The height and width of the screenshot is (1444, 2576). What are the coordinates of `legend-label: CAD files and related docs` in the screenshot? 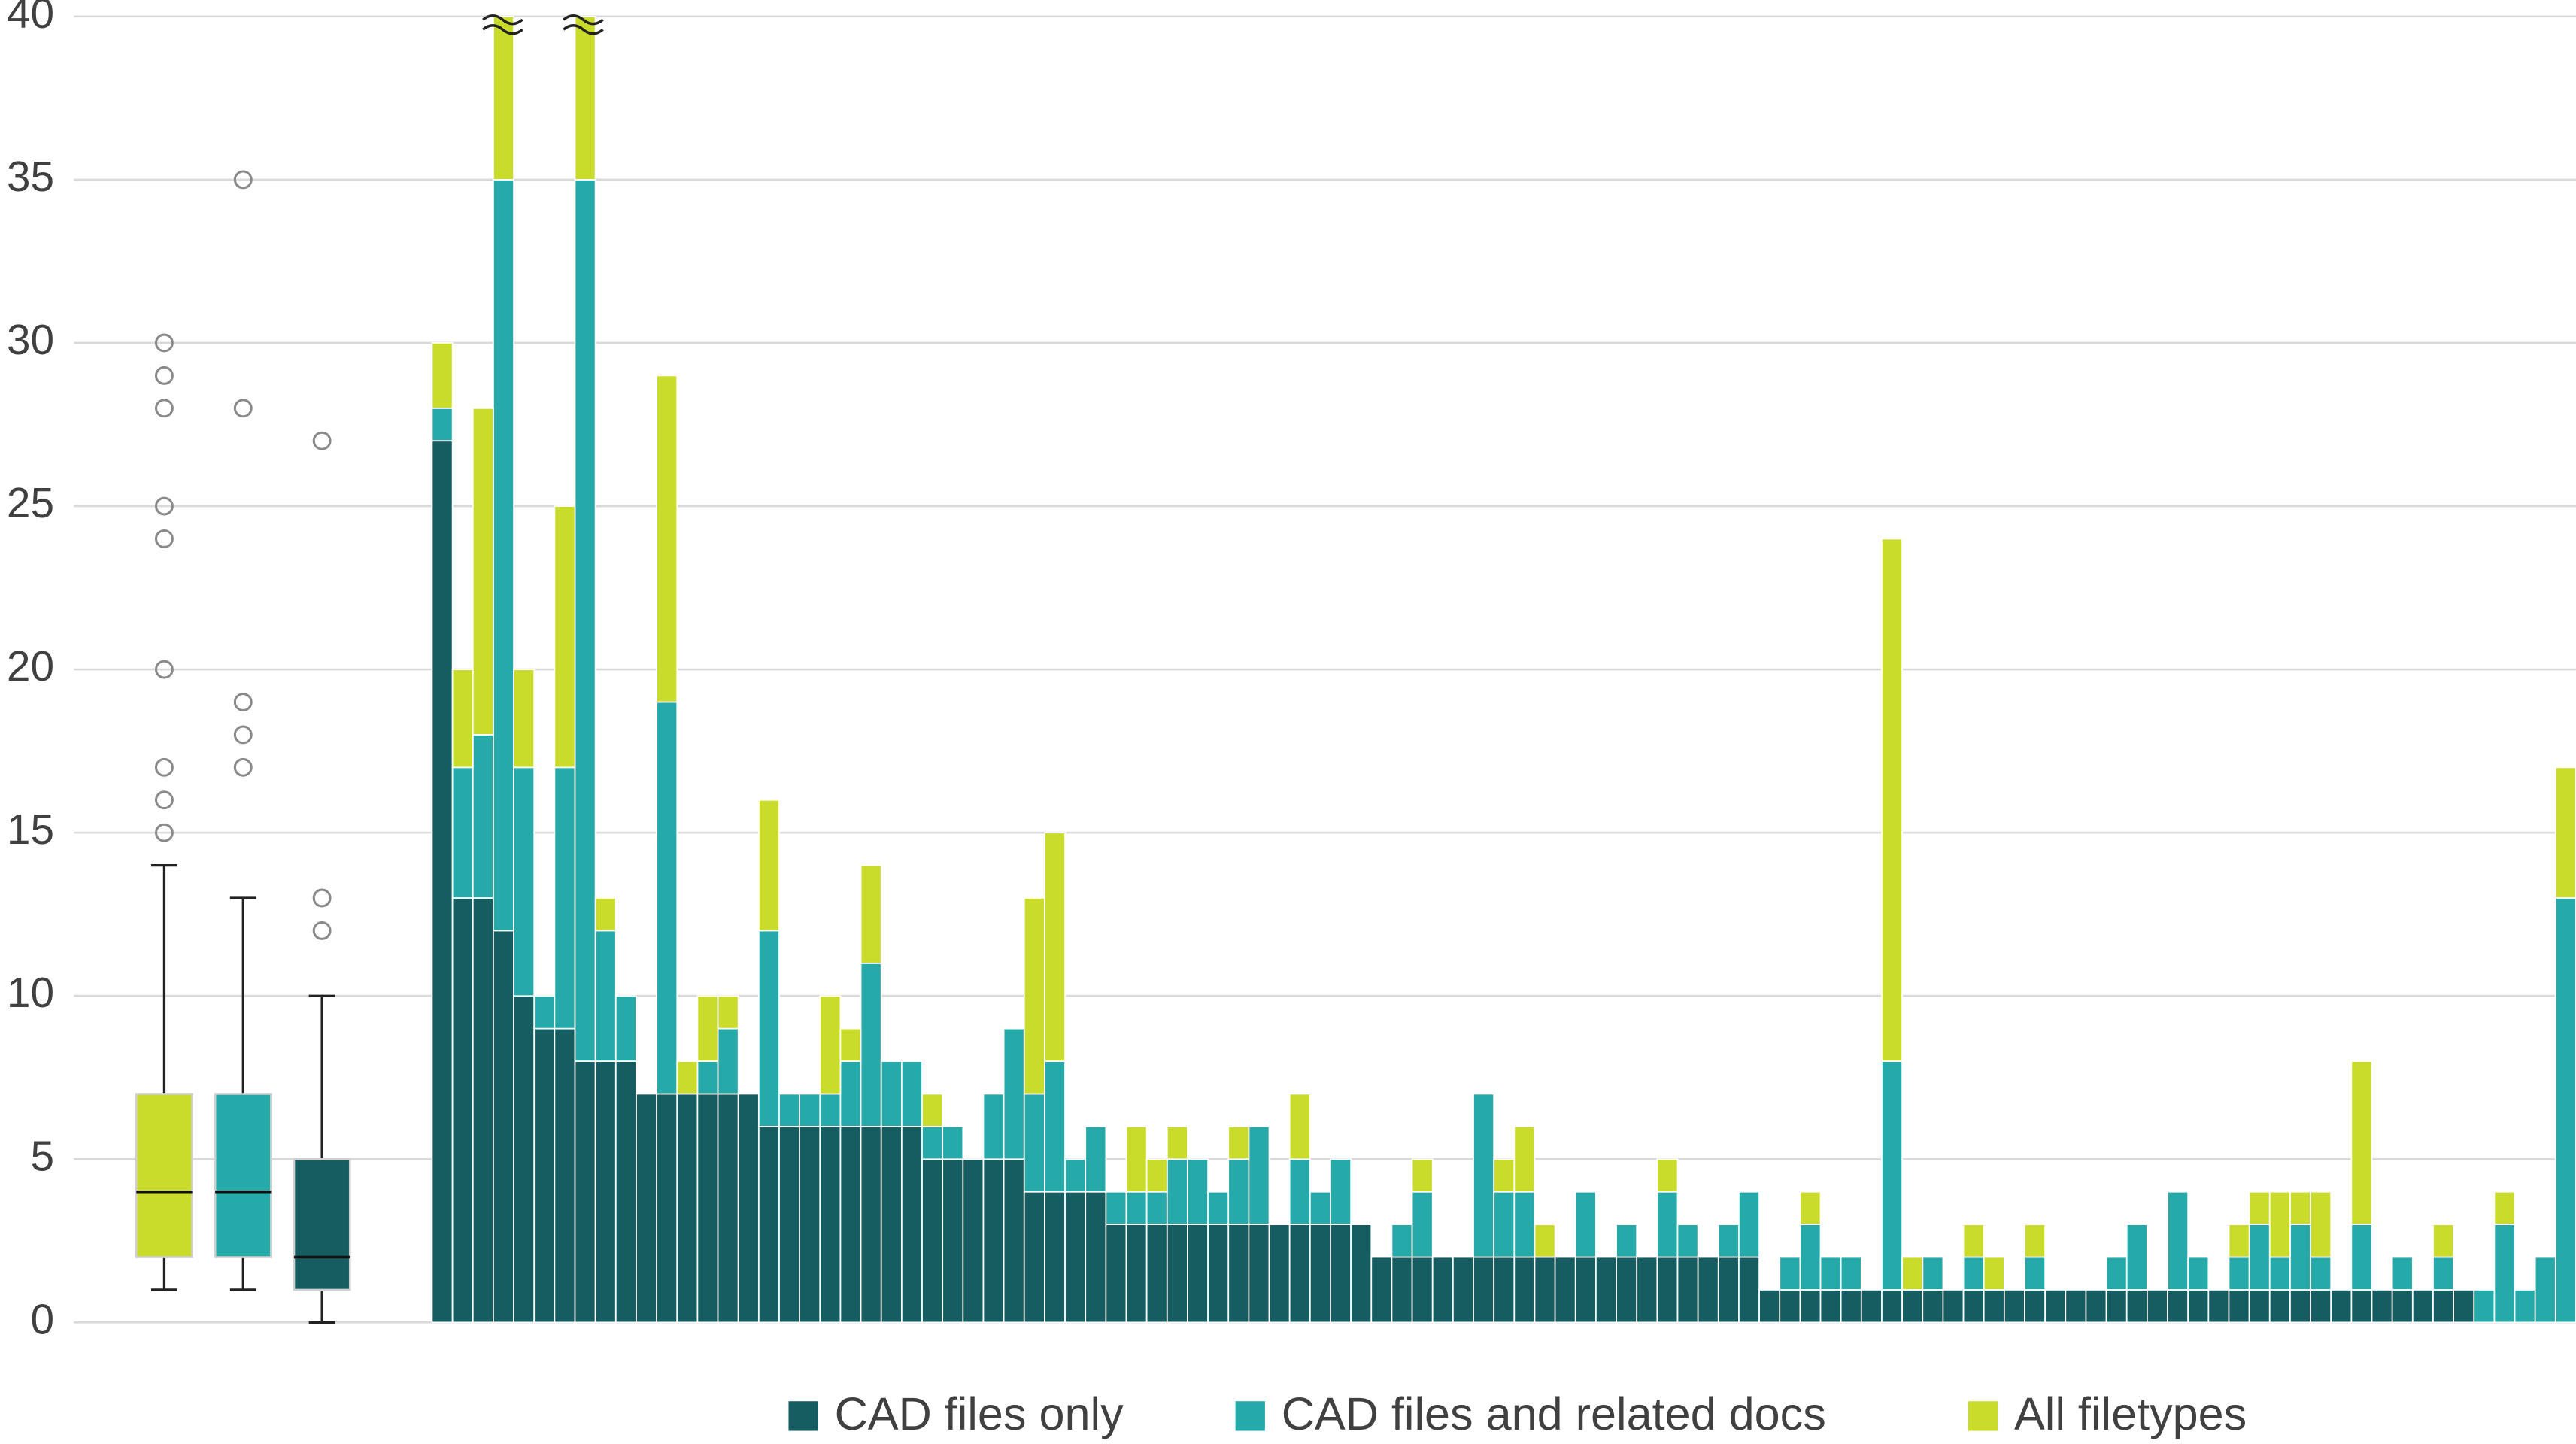 It's located at (1554, 1413).